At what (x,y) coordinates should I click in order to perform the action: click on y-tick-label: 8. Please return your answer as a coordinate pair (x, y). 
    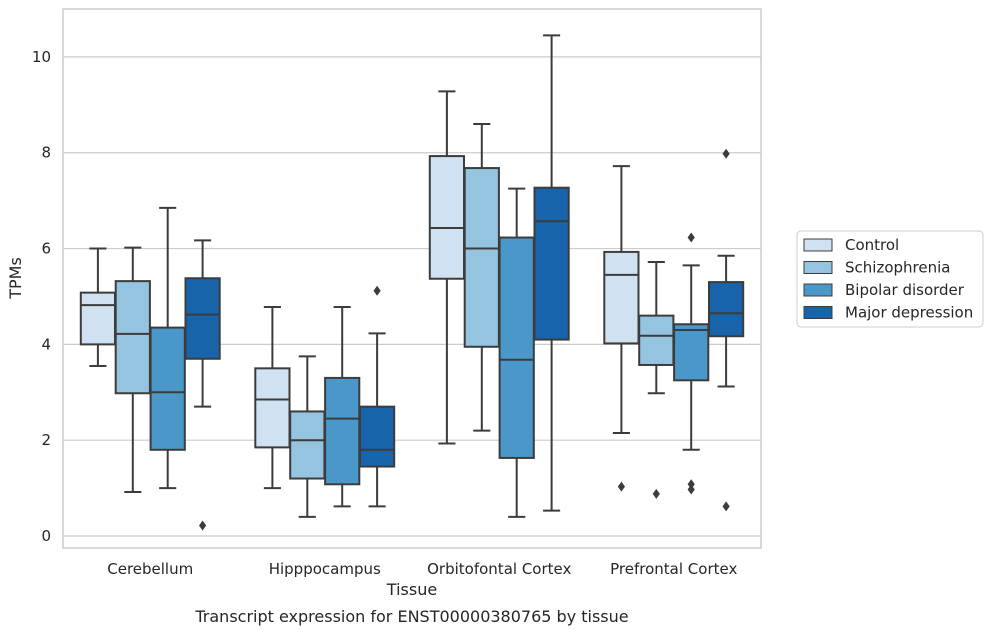
    Looking at the image, I should click on (46, 153).